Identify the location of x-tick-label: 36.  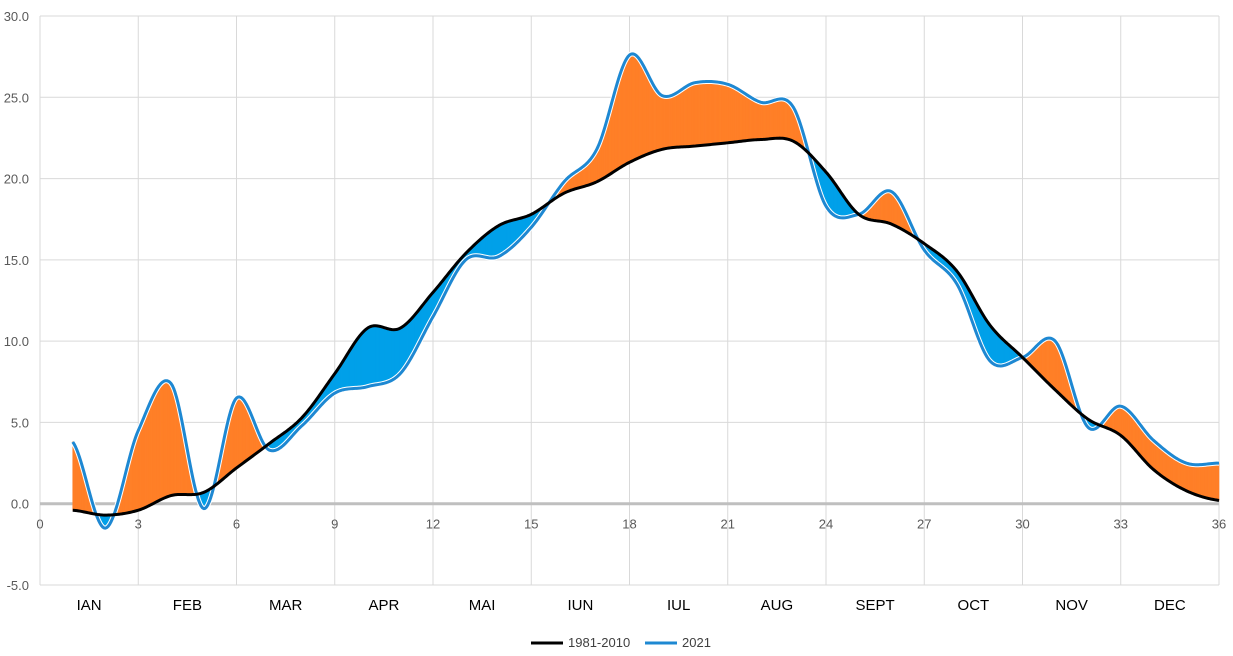
(1219, 524).